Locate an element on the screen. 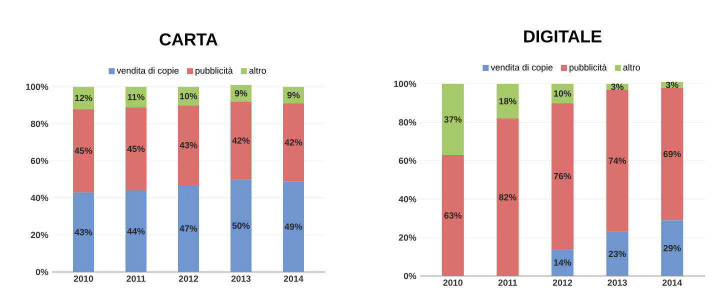 The height and width of the screenshot is (303, 723). chart-title: CARTA is located at coordinates (189, 39).